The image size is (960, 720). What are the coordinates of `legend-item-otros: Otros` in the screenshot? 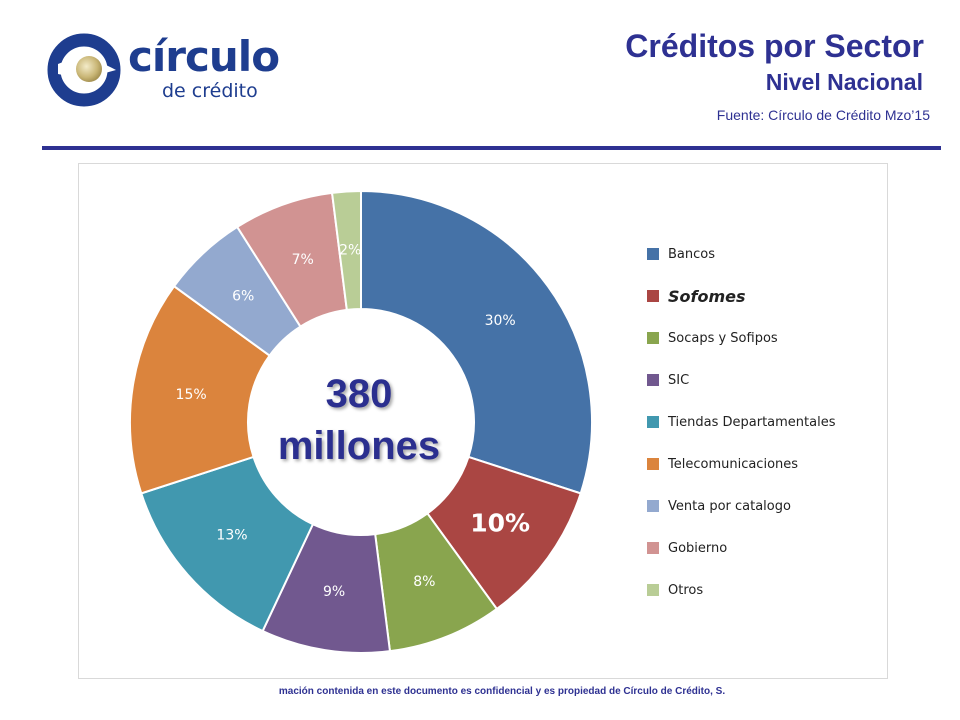 It's located at (675, 590).